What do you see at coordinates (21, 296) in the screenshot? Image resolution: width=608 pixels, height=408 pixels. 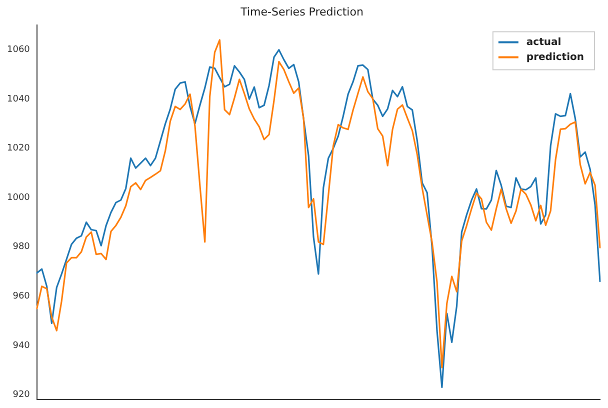 I see `y-tick-label: 960` at bounding box center [21, 296].